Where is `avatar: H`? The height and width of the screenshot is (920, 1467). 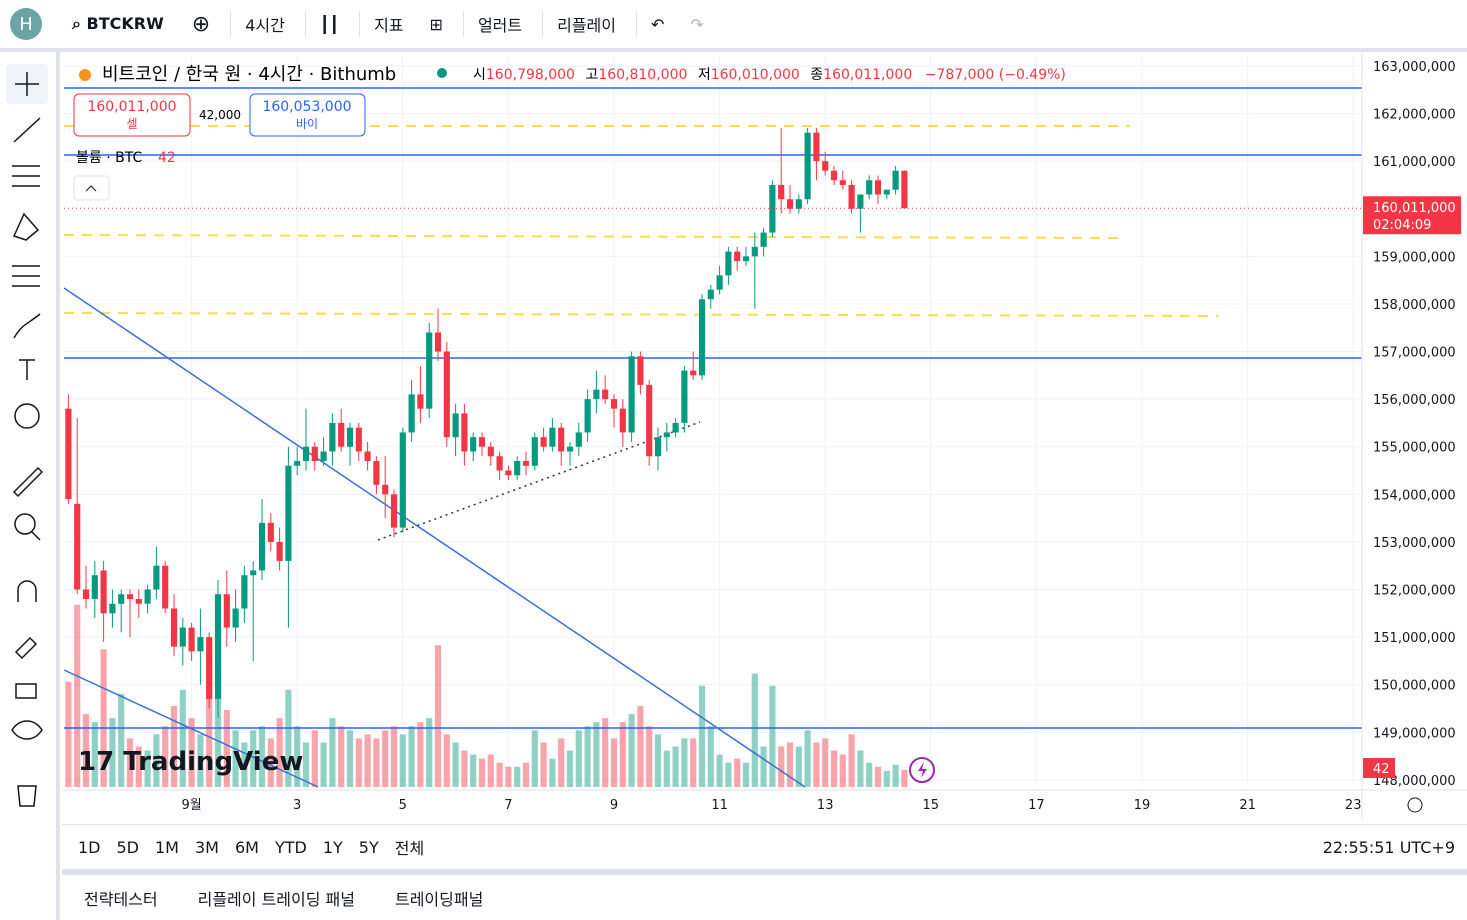
avatar: H is located at coordinates (26, 24).